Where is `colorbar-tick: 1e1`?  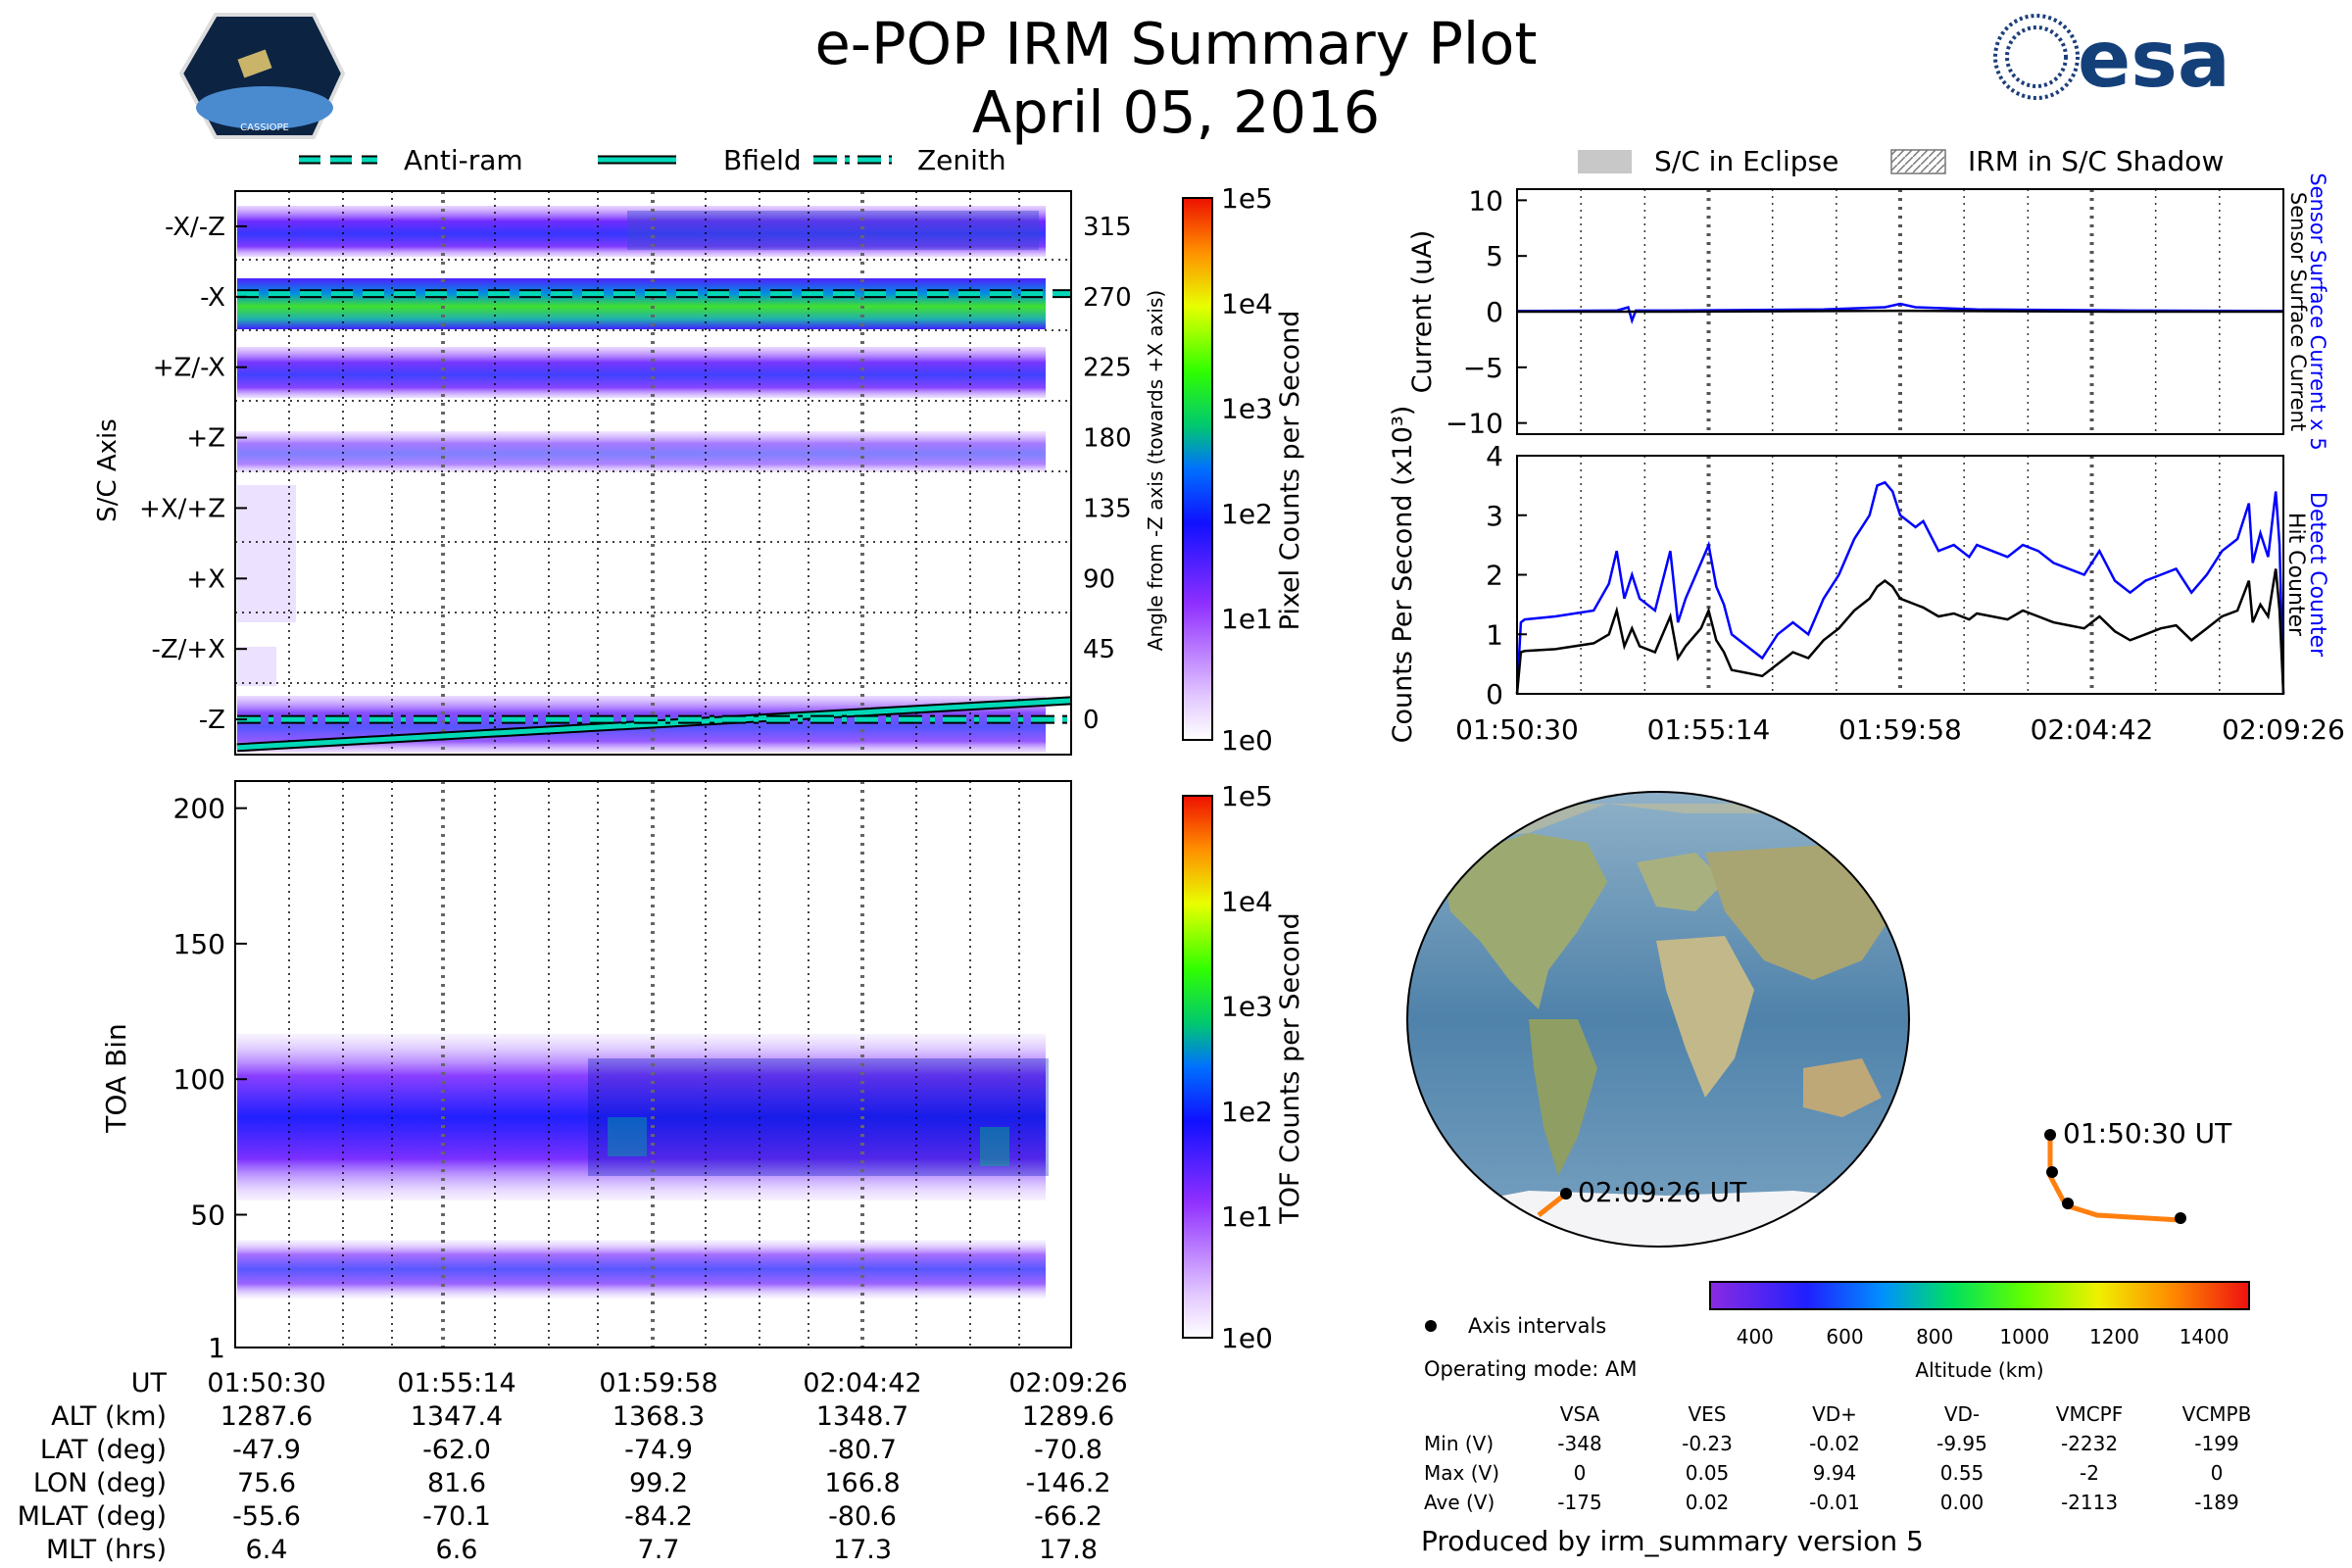
colorbar-tick: 1e1 is located at coordinates (1247, 1216).